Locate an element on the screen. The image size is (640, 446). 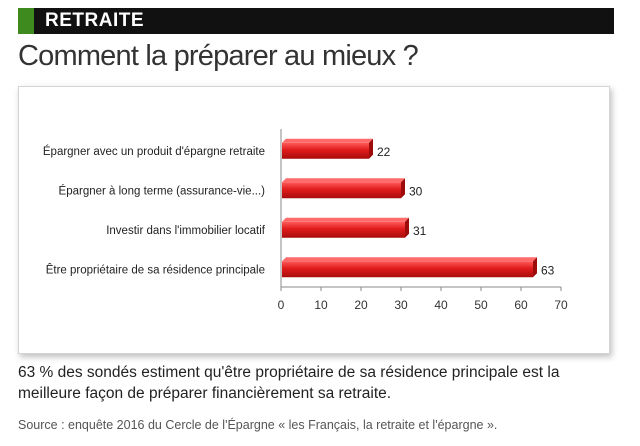
x-tick-label: 30 is located at coordinates (401, 305).